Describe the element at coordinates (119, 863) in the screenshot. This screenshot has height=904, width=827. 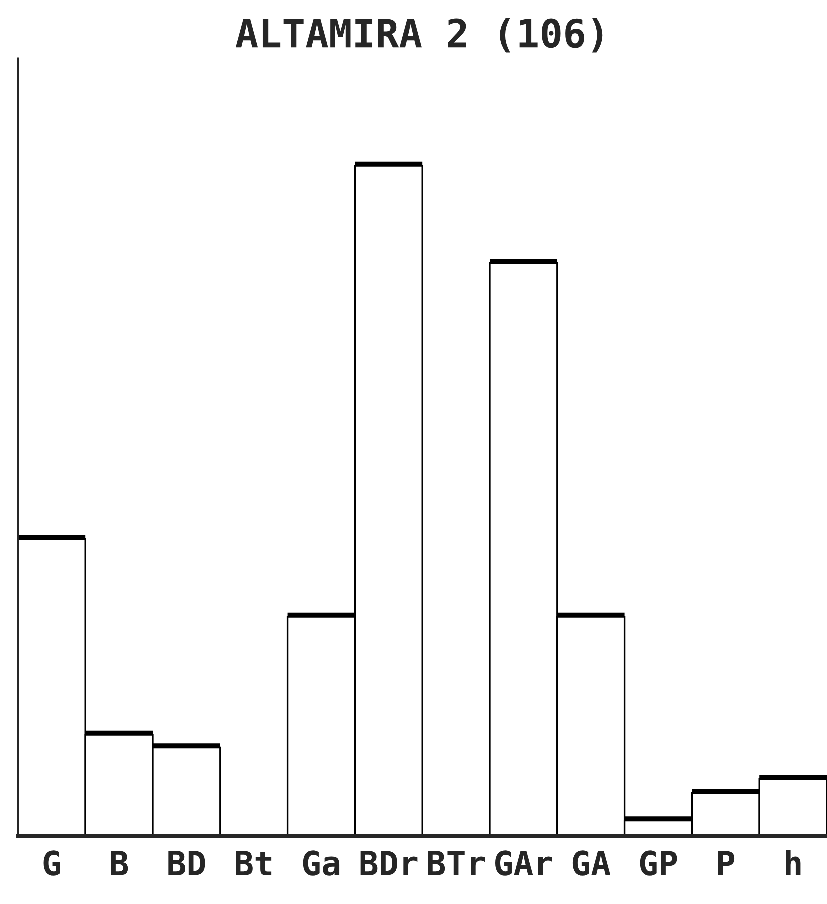
I see `x-tick-label: B` at that location.